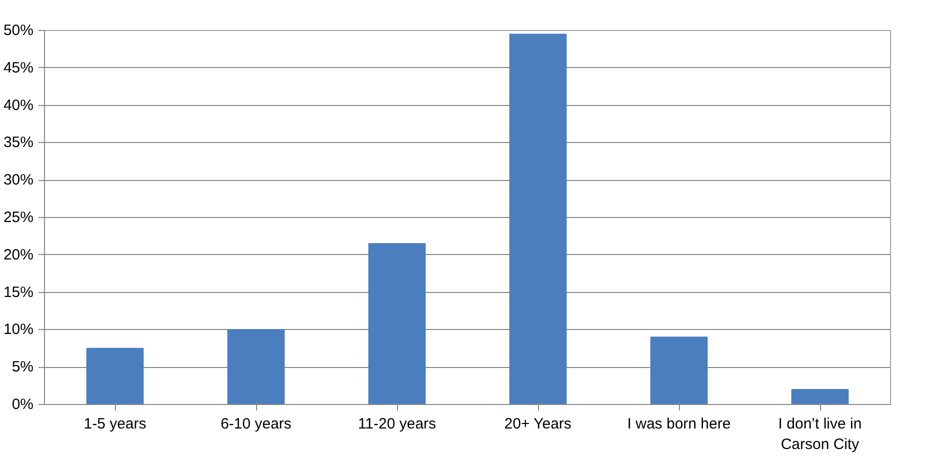 The height and width of the screenshot is (475, 950). What do you see at coordinates (18, 143) in the screenshot?
I see `y-tick-label: 35%` at bounding box center [18, 143].